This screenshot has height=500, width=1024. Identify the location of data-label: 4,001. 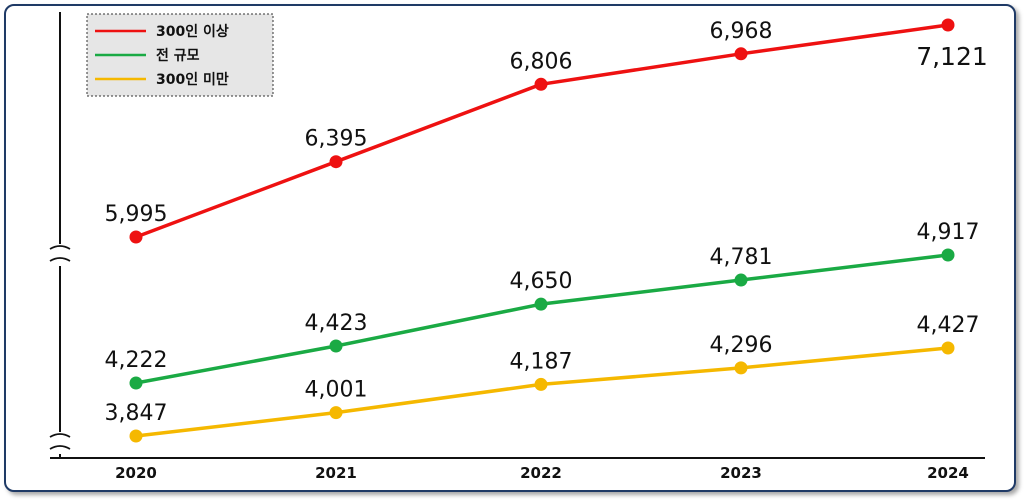
(336, 390).